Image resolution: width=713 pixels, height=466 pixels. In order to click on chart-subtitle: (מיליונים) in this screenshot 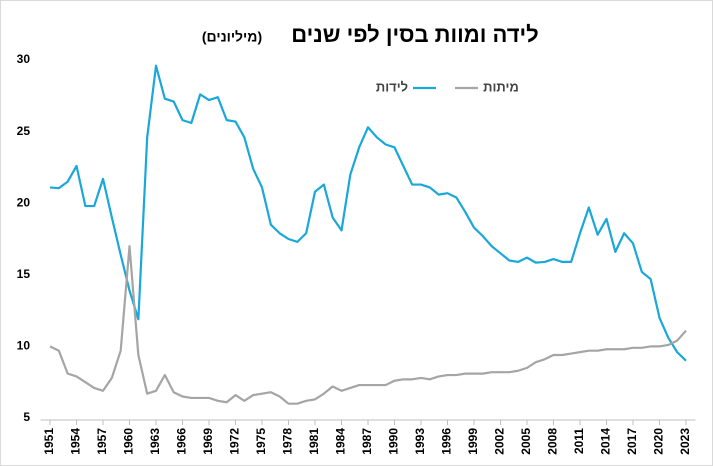, I will do `click(232, 37)`.